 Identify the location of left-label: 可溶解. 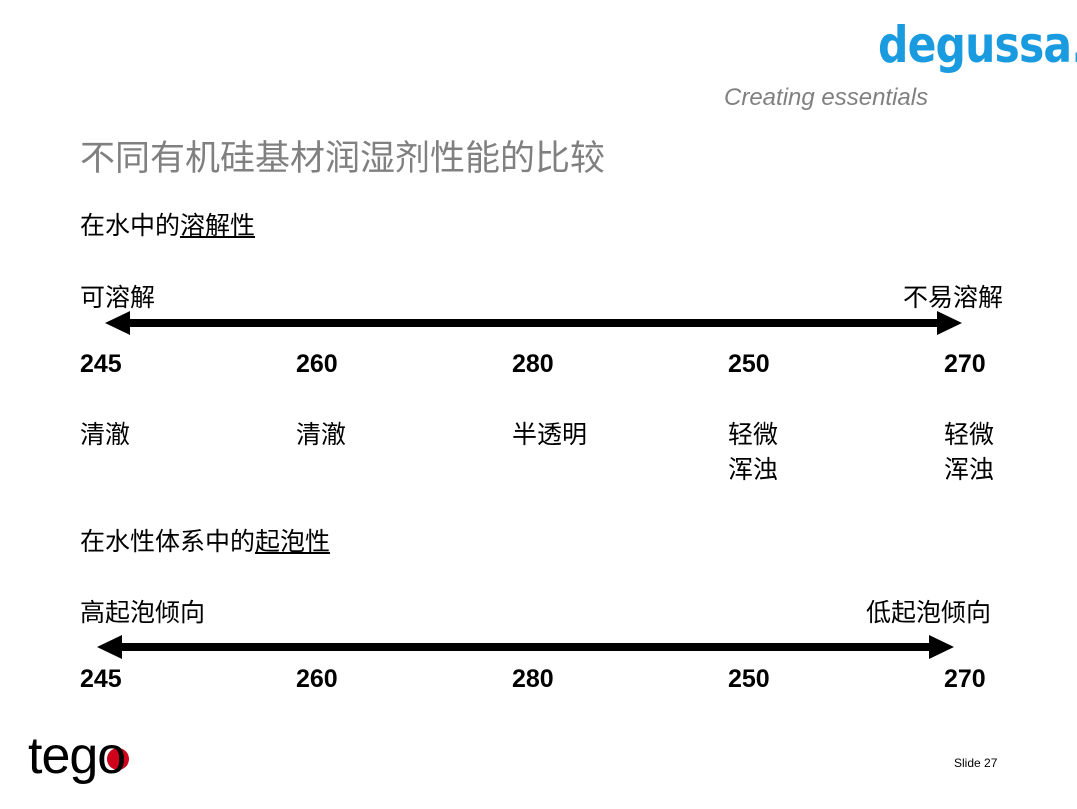
(118, 298).